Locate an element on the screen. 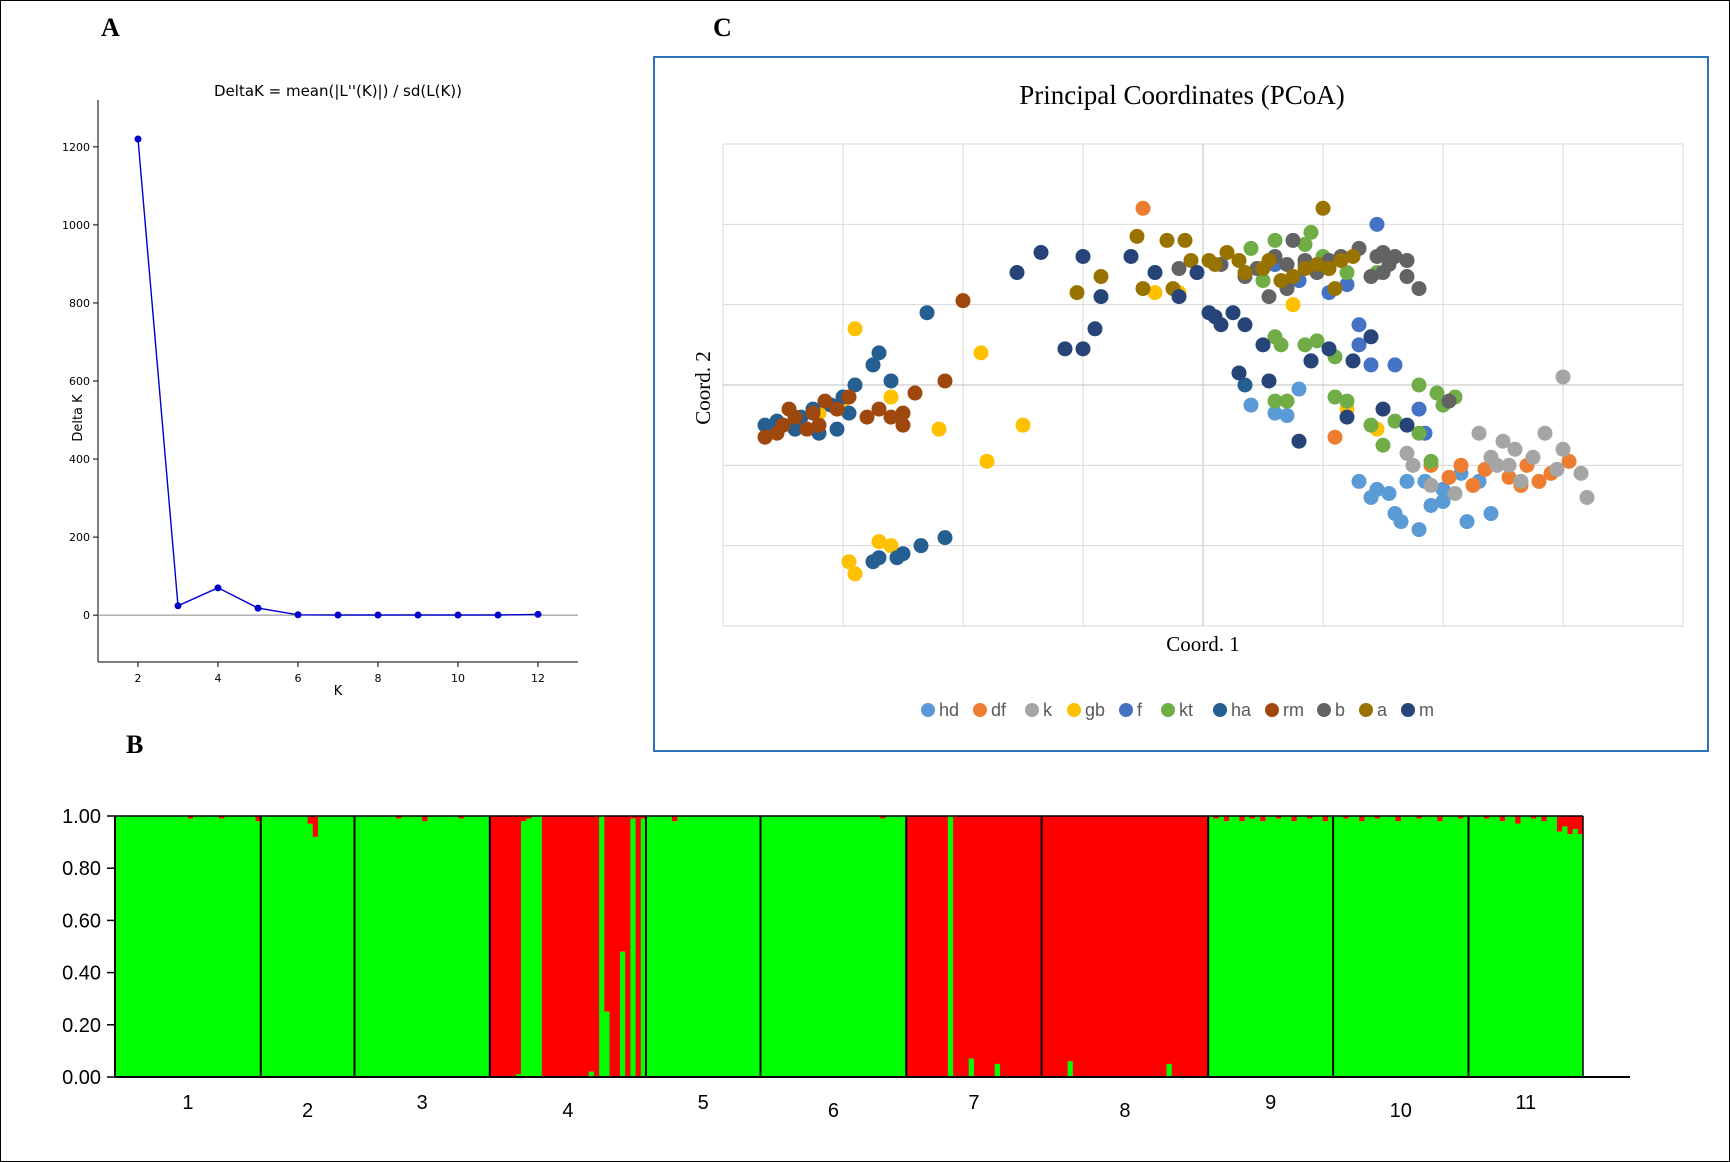  pcoa-legend: hd df k gb f kt ha rm b a m is located at coordinates (1177, 710).